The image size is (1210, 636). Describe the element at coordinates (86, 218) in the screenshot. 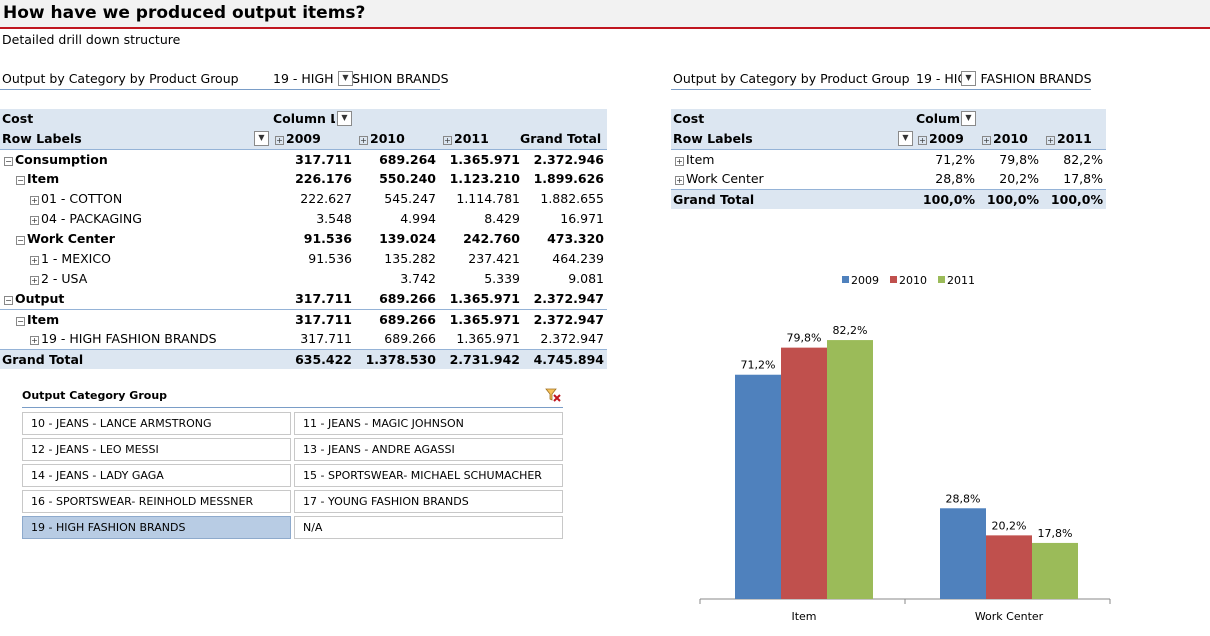

I see `row-label: +04 - PACKAGING` at that location.